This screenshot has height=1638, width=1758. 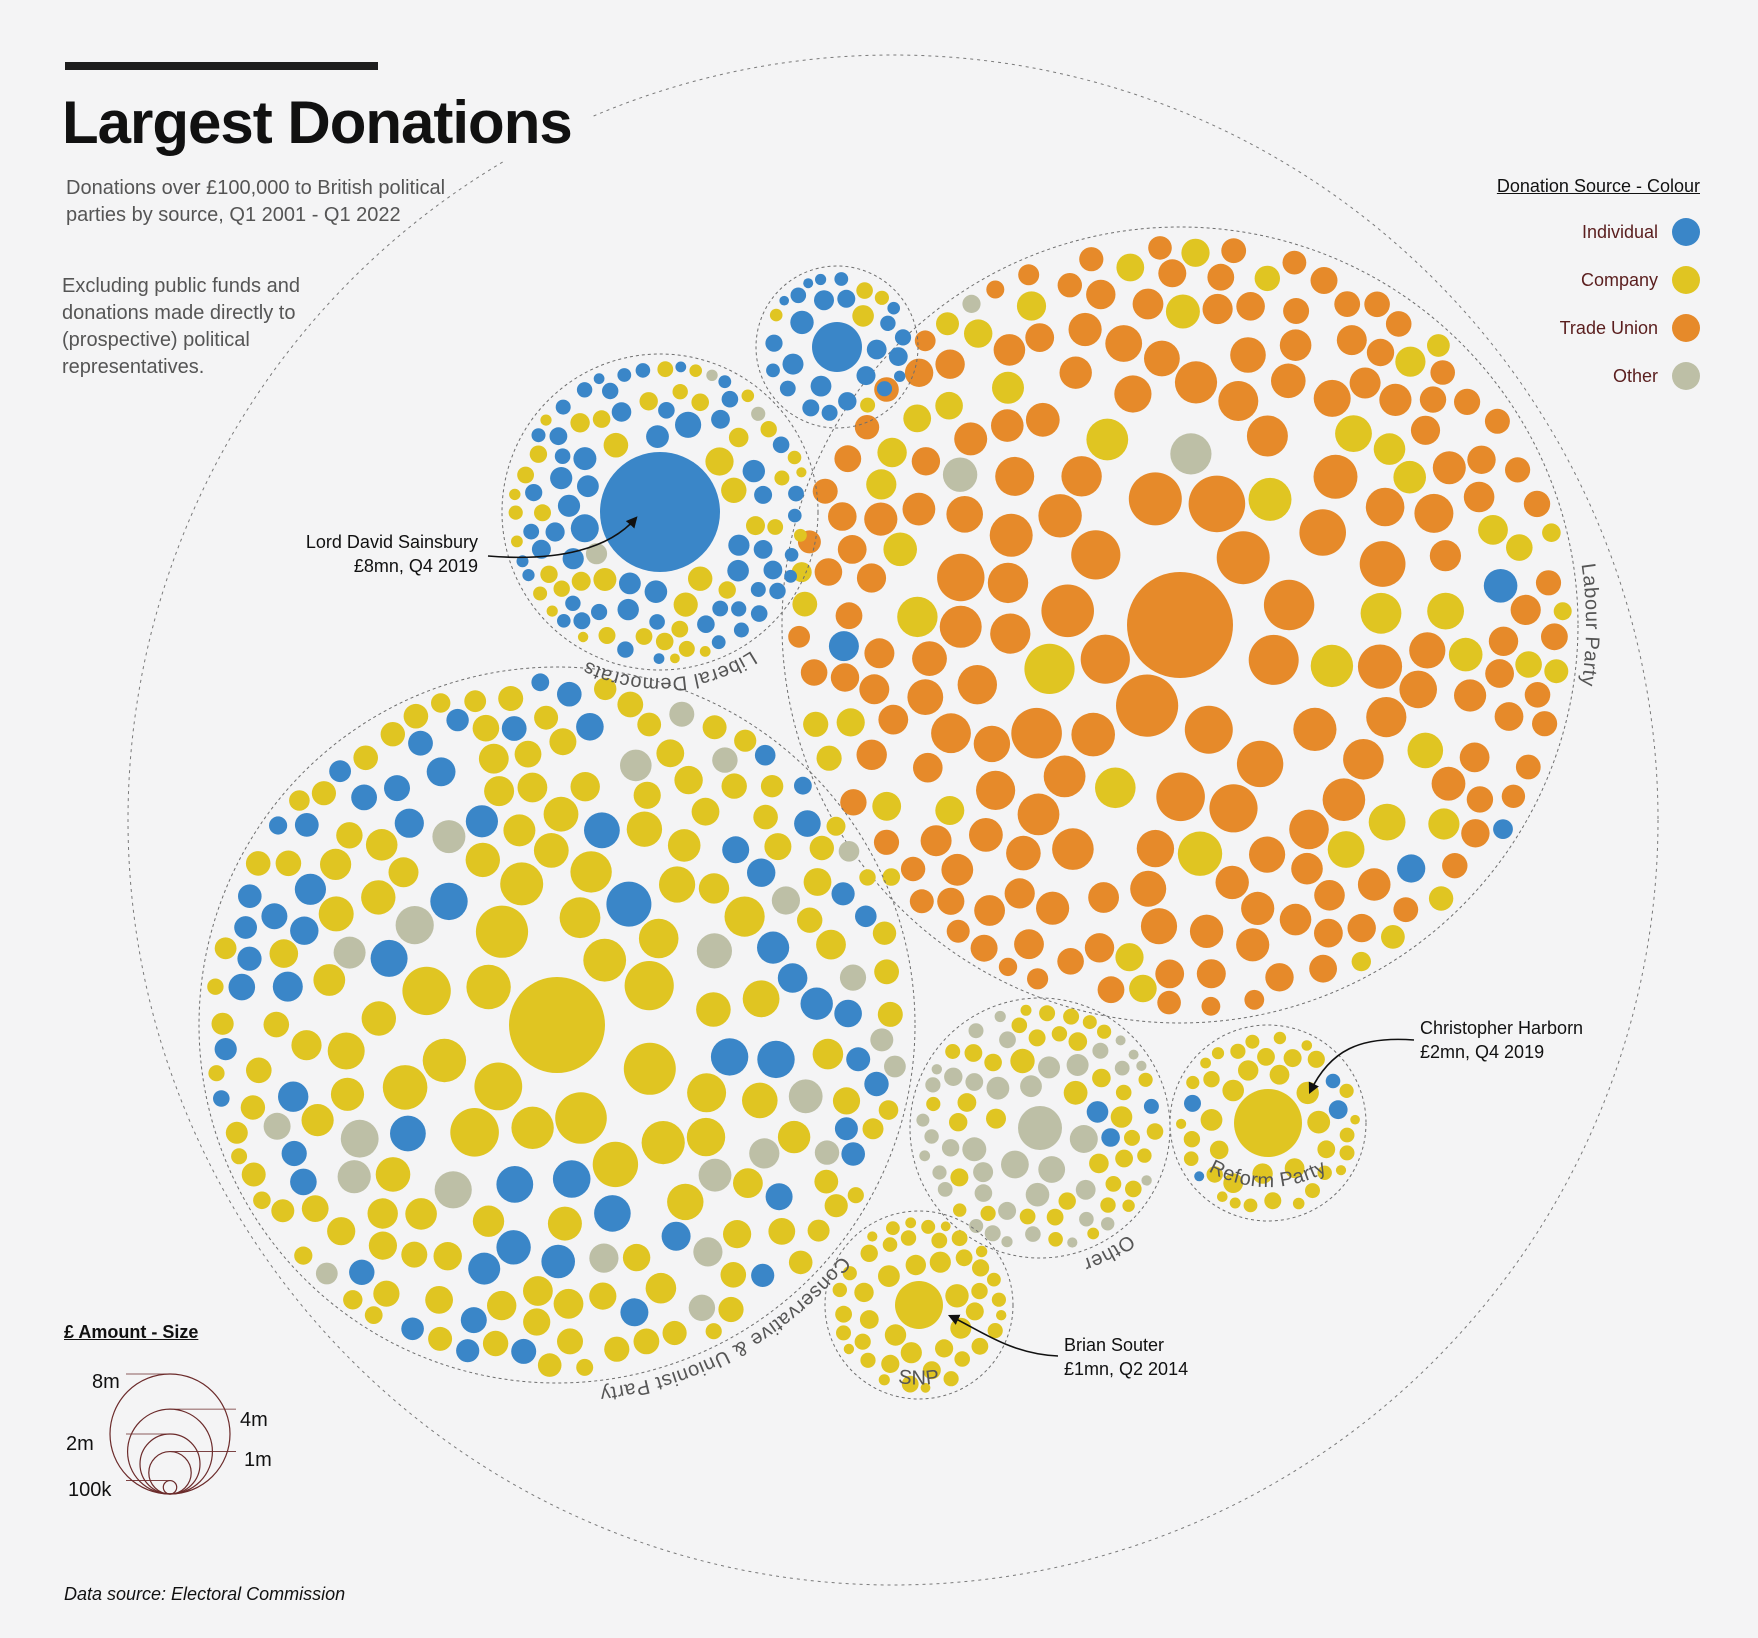 I want to click on party-label-snp: SNP, so click(x=919, y=1378).